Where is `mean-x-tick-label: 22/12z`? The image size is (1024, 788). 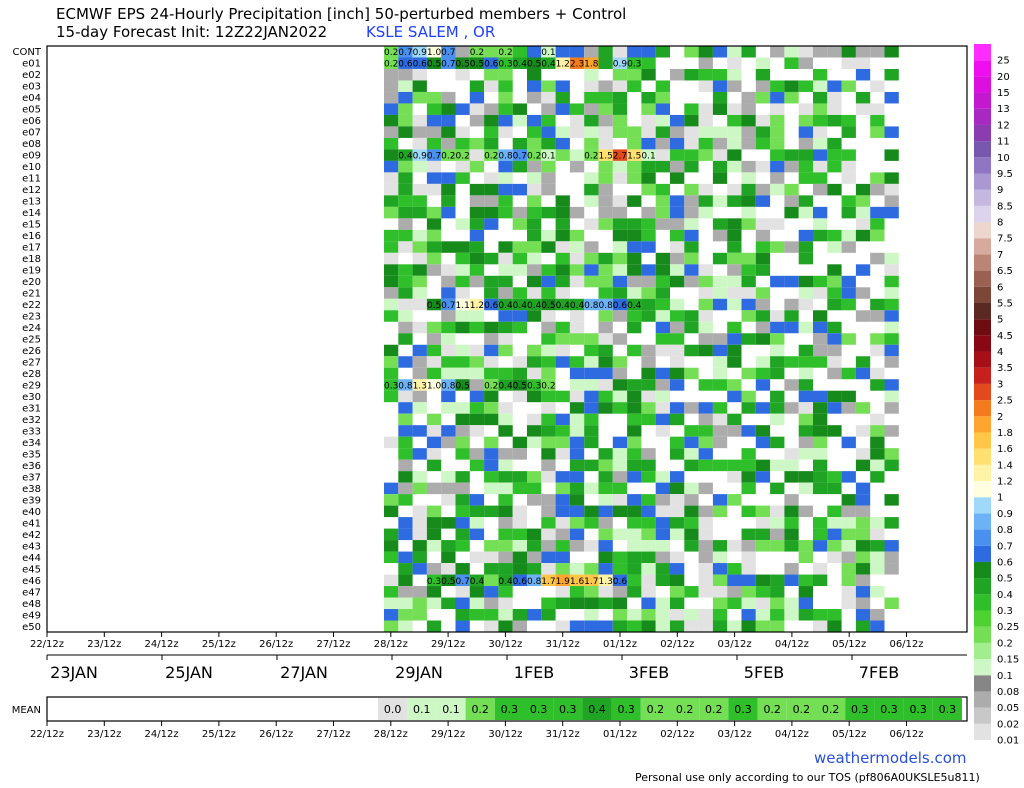 mean-x-tick-label: 22/12z is located at coordinates (47, 734).